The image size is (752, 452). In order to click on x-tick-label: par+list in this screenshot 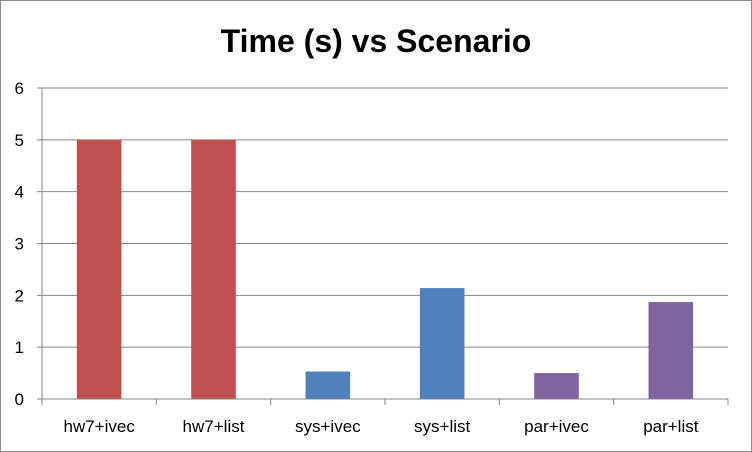, I will do `click(671, 426)`.